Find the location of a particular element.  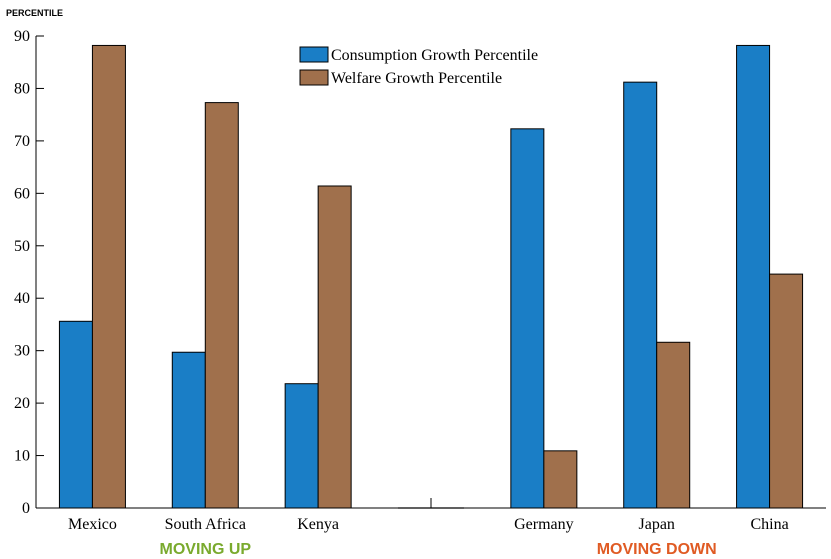

group-label: MOVING UP is located at coordinates (206, 549).